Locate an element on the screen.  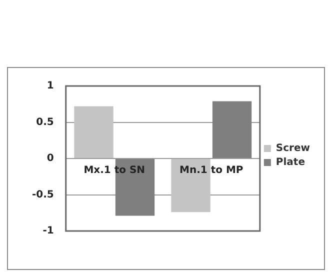
y-tick-label: -1 is located at coordinates (48, 231).